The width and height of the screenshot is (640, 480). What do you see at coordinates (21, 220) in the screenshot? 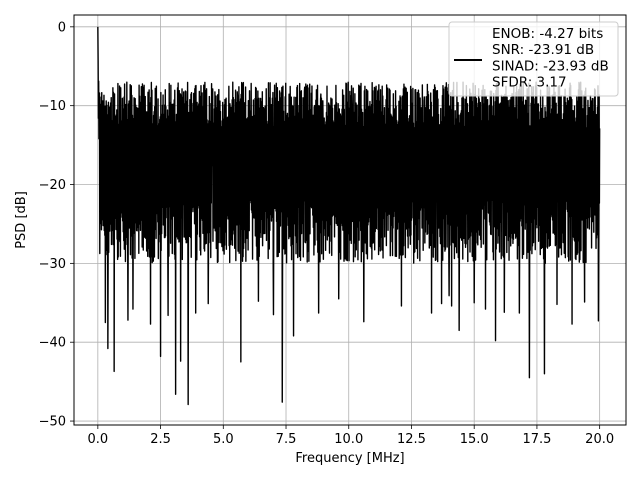
I see `y-axis-label: PSD [dB]` at bounding box center [21, 220].